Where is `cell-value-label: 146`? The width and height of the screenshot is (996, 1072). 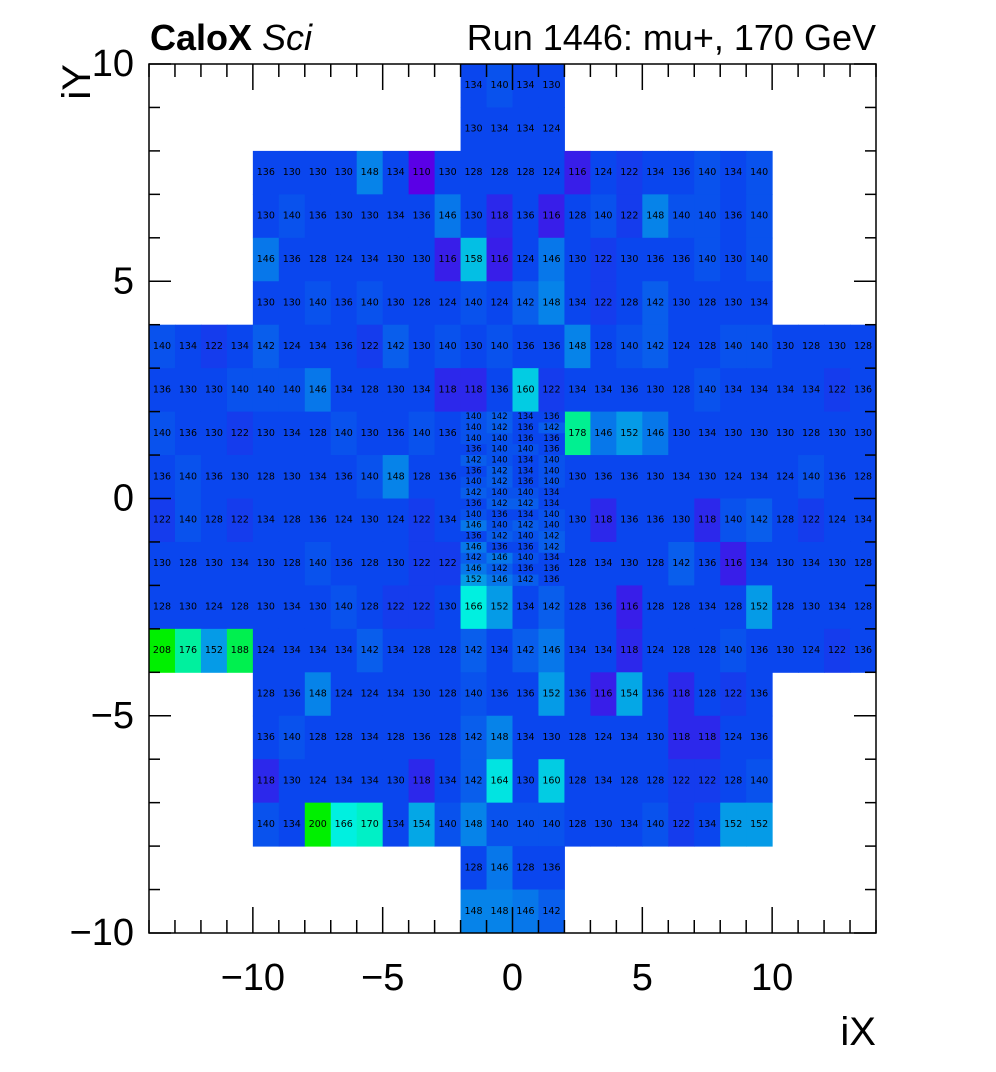 cell-value-label: 146 is located at coordinates (525, 911).